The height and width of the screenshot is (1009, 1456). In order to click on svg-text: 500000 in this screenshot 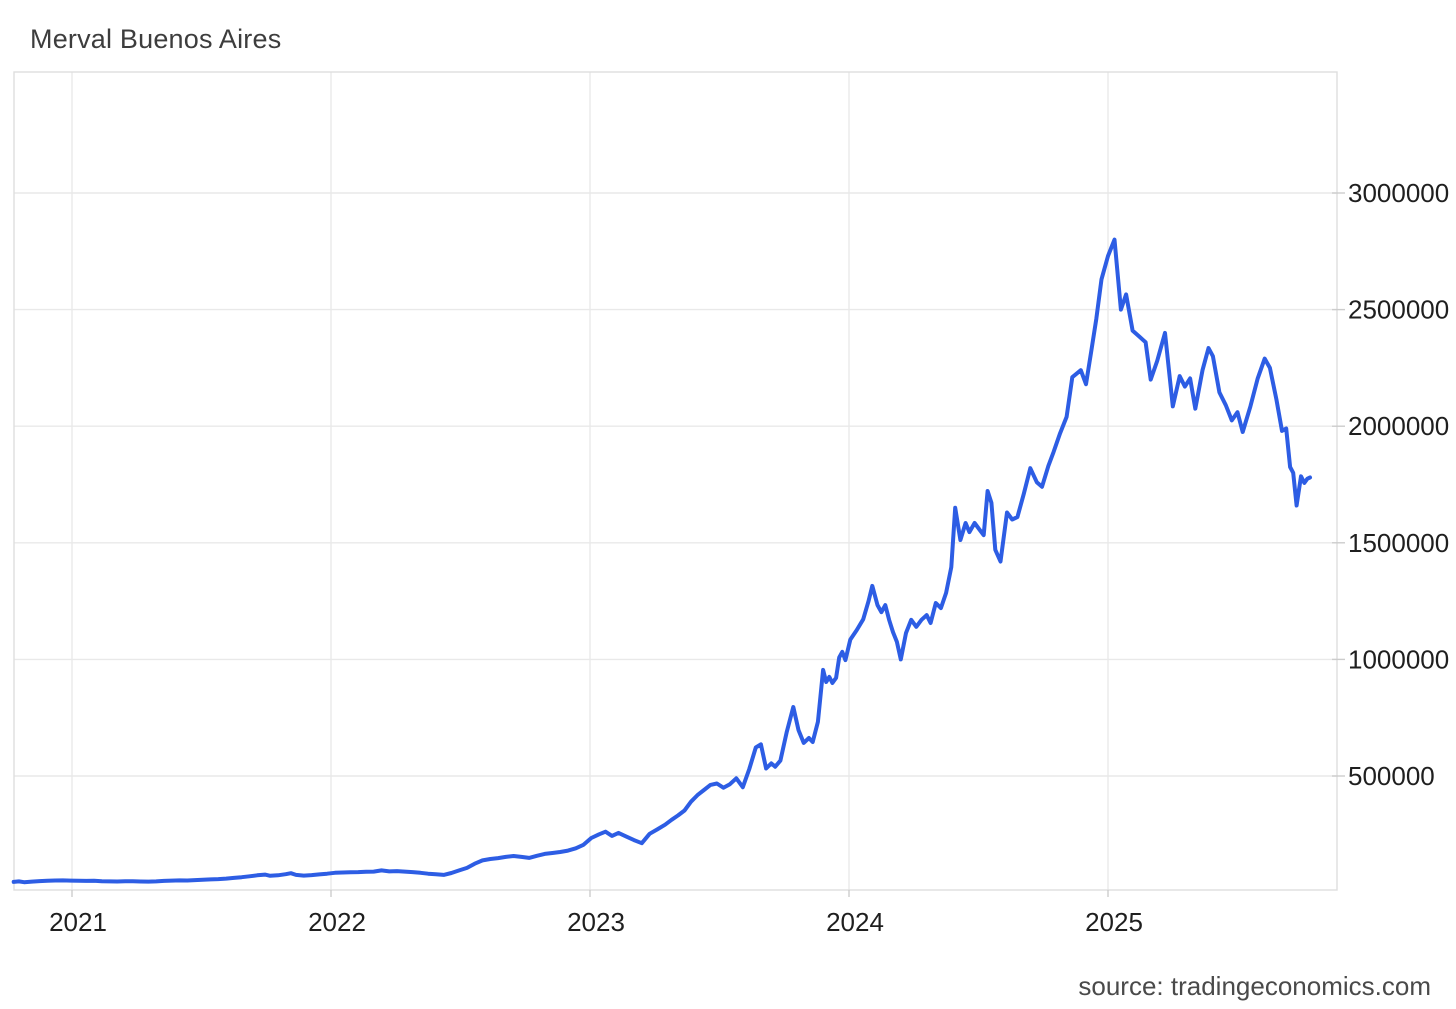, I will do `click(1391, 776)`.